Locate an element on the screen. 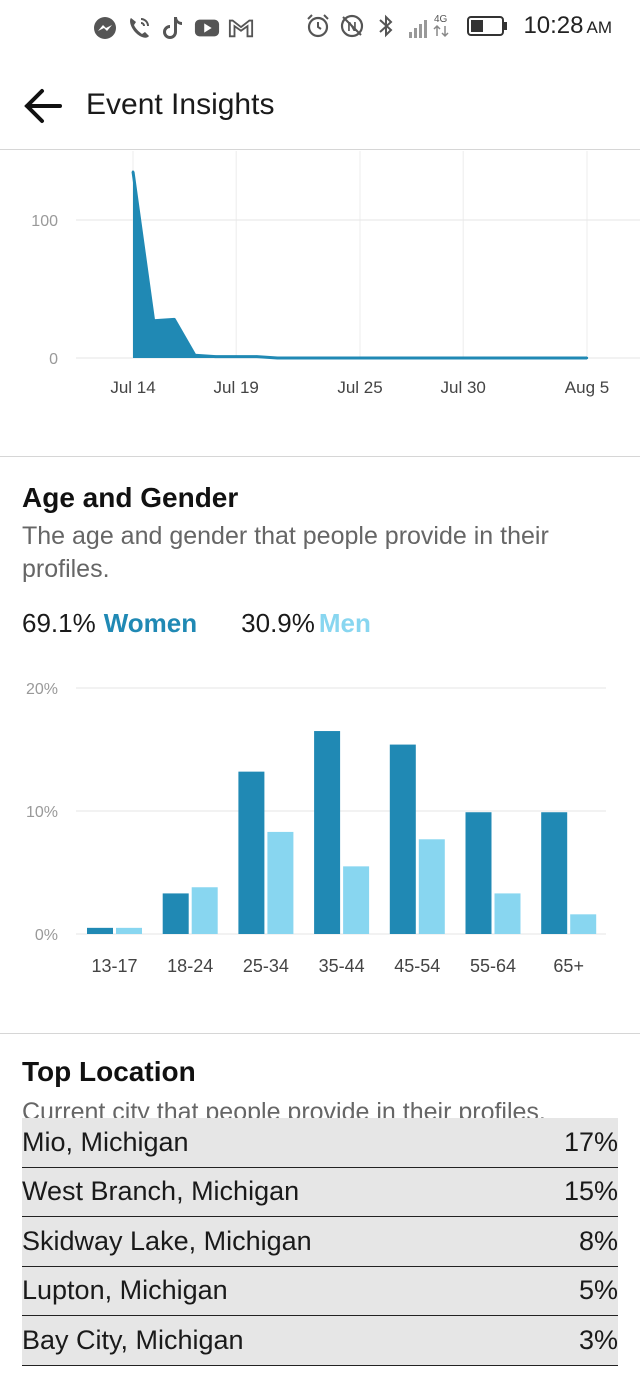 Image resolution: width=640 pixels, height=1386 pixels. y-tick-label: 20% is located at coordinates (42, 689).